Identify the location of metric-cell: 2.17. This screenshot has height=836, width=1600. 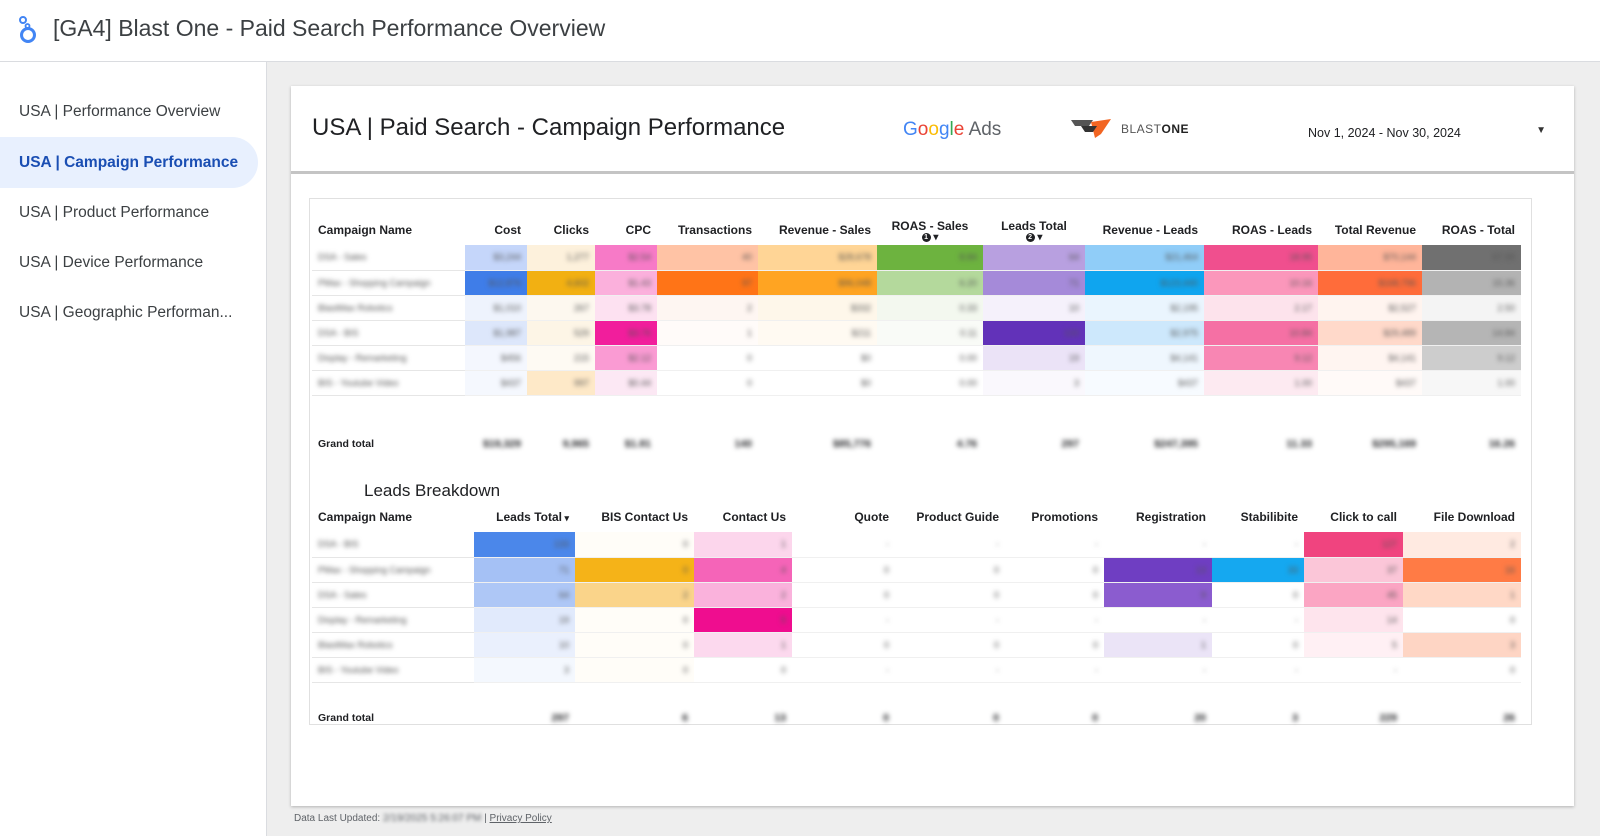
(1261, 308).